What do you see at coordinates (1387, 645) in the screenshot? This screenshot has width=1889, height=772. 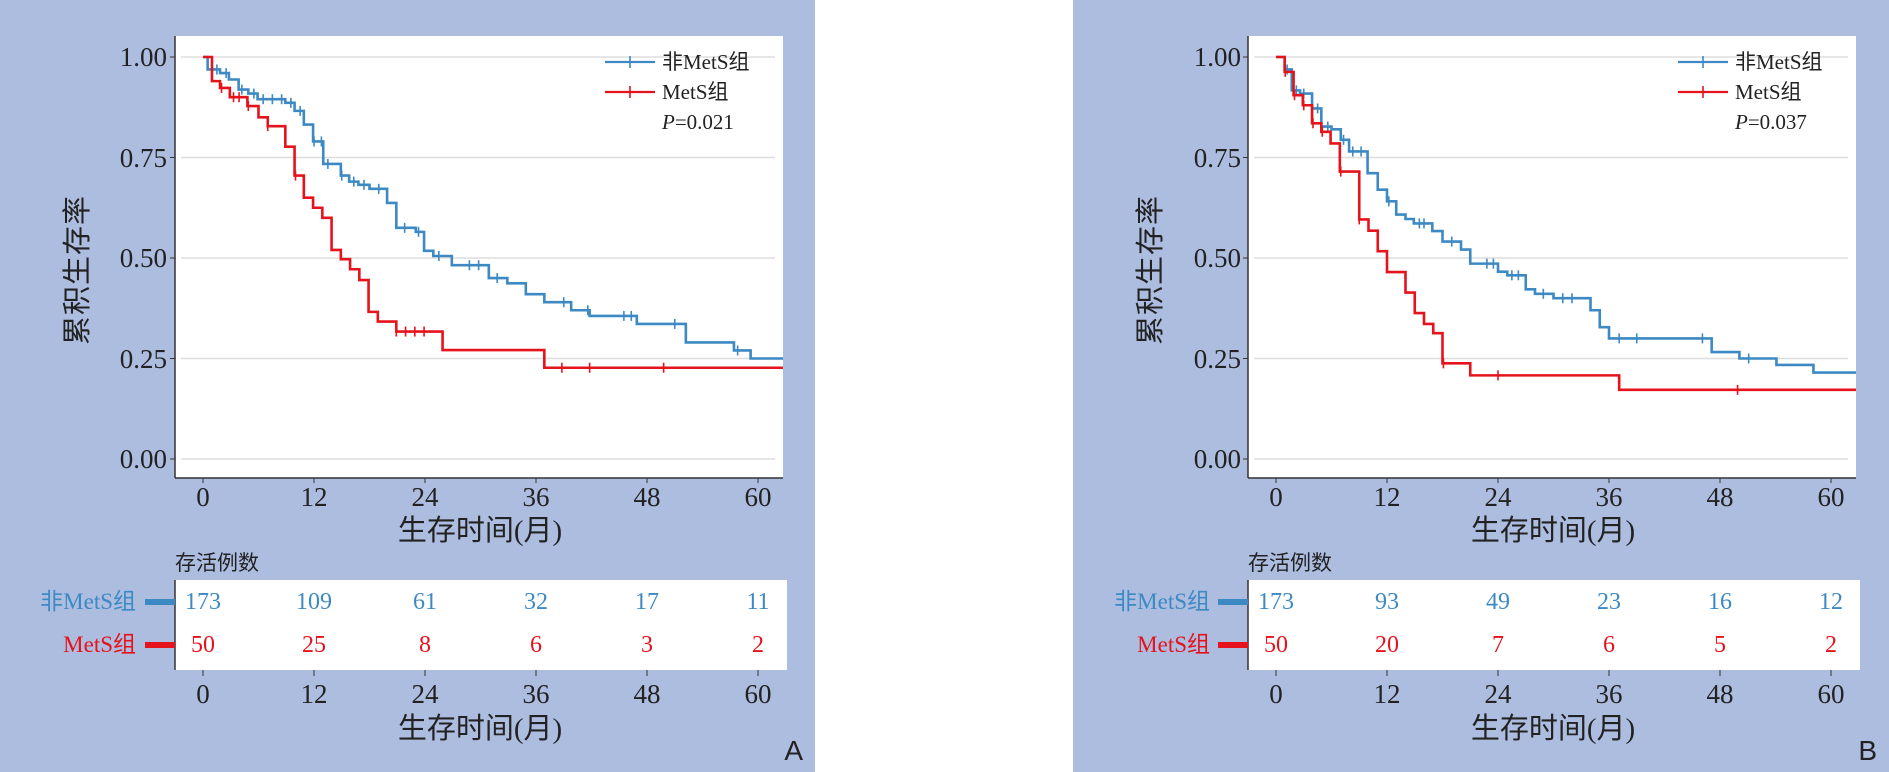 I see `risk-count: 20` at bounding box center [1387, 645].